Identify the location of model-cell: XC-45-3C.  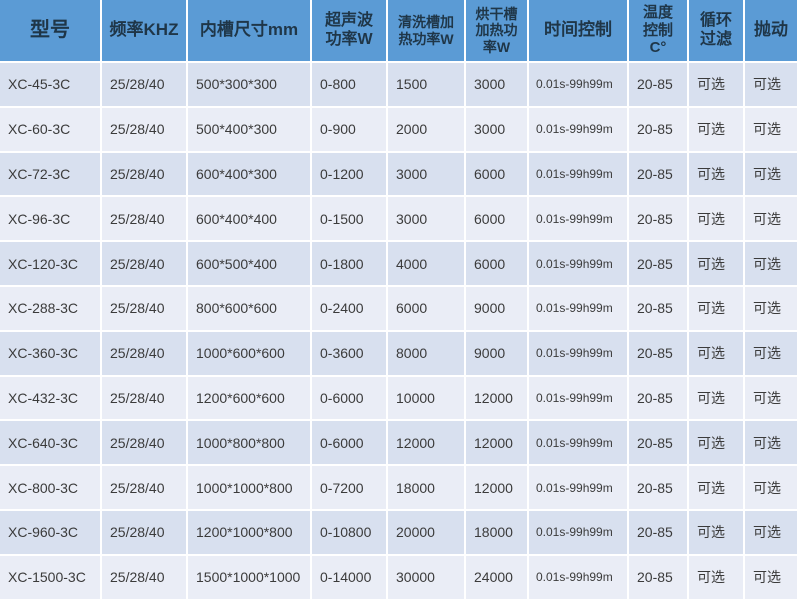
(50, 84).